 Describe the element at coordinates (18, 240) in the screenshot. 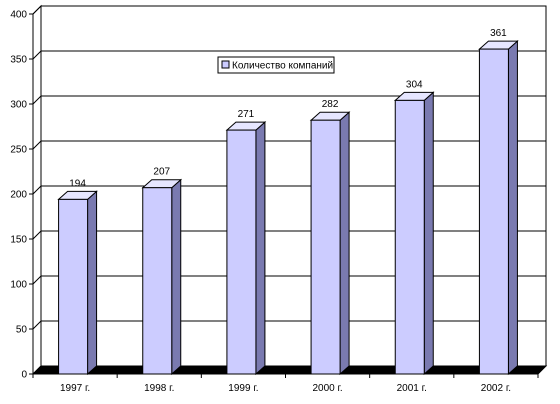

I see `y-tick-label: 150` at that location.